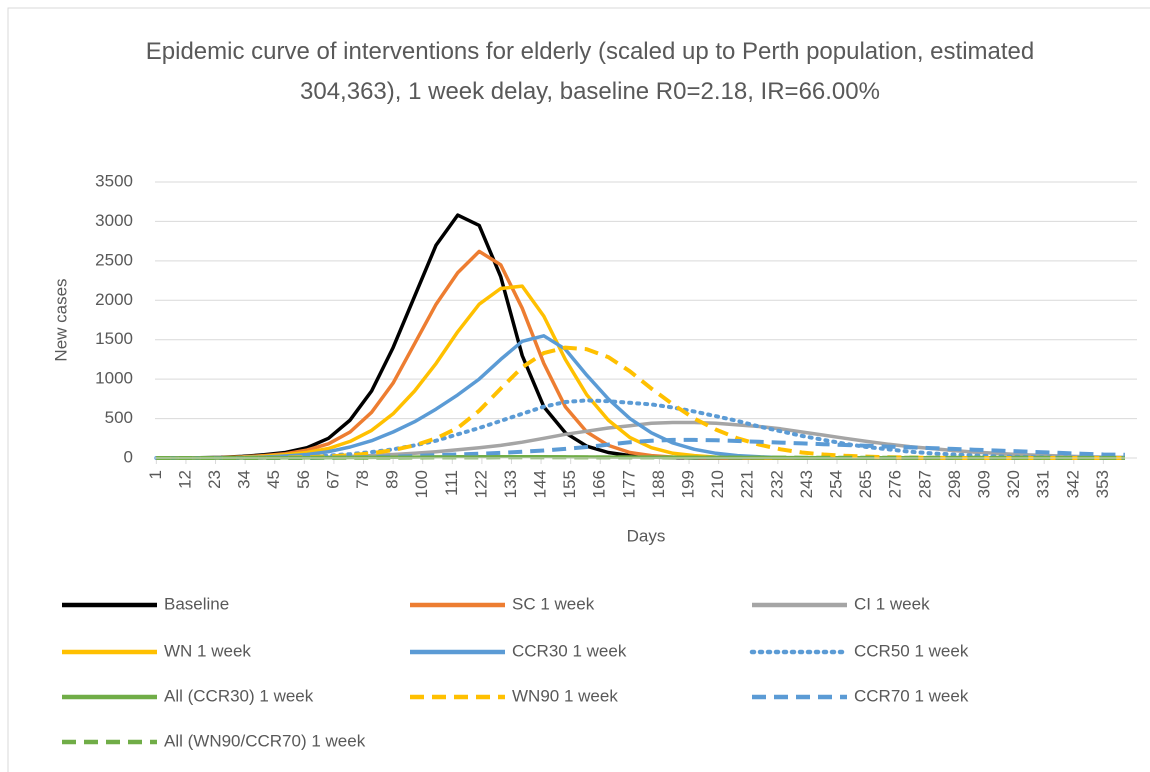  Describe the element at coordinates (303, 479) in the screenshot. I see `x-tick-label: 56` at that location.